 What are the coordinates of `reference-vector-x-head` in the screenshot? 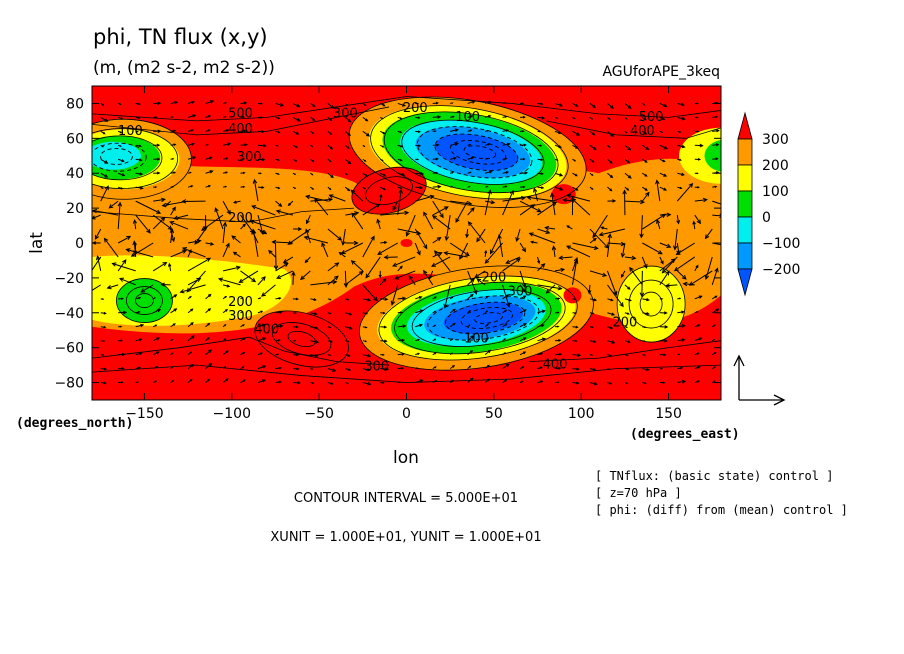 It's located at (779, 400).